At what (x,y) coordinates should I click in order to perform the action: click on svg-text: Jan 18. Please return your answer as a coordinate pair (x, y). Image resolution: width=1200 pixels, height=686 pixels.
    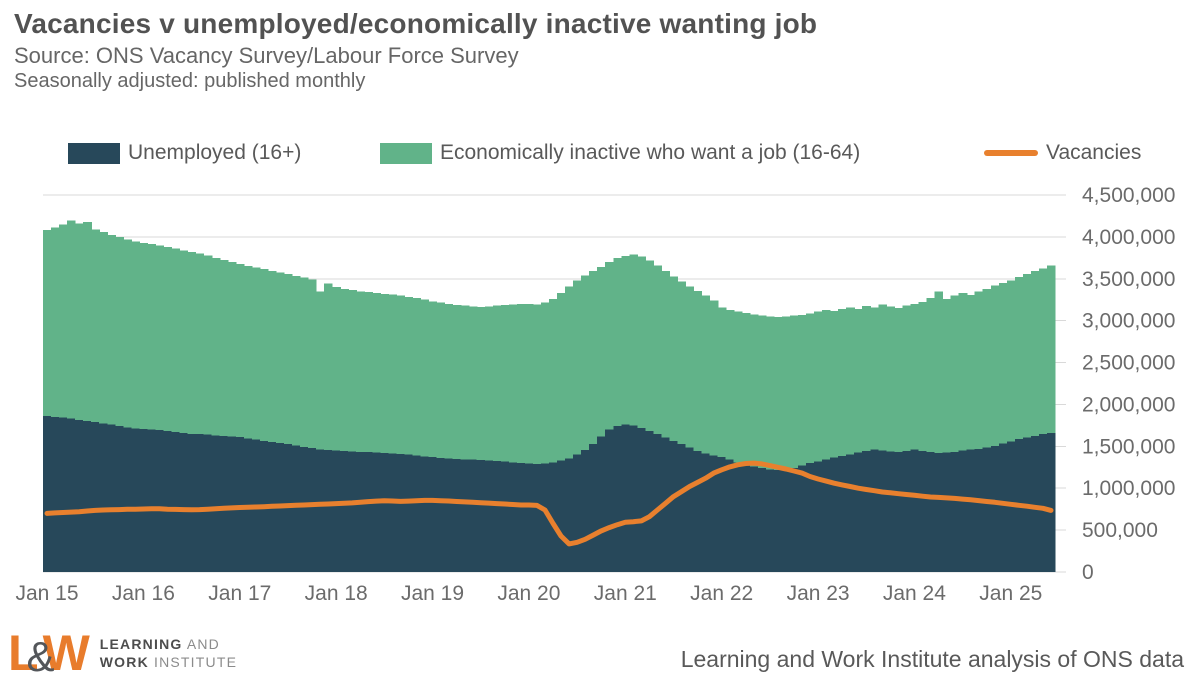
    Looking at the image, I should click on (336, 593).